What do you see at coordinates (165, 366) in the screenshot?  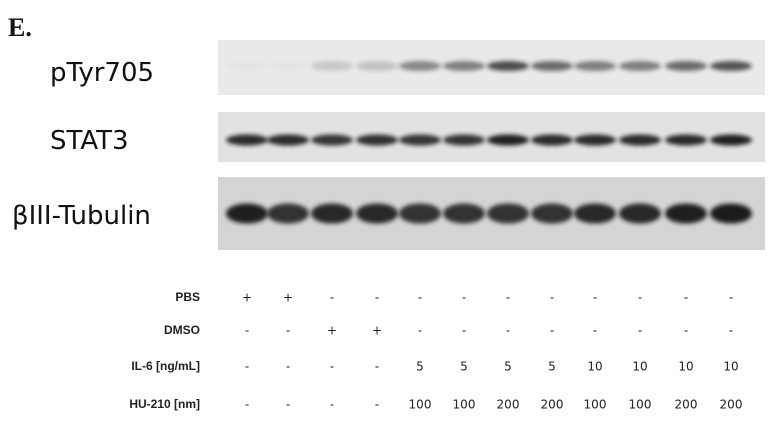 I see `condition-label: IL-6 [ng/mL]` at bounding box center [165, 366].